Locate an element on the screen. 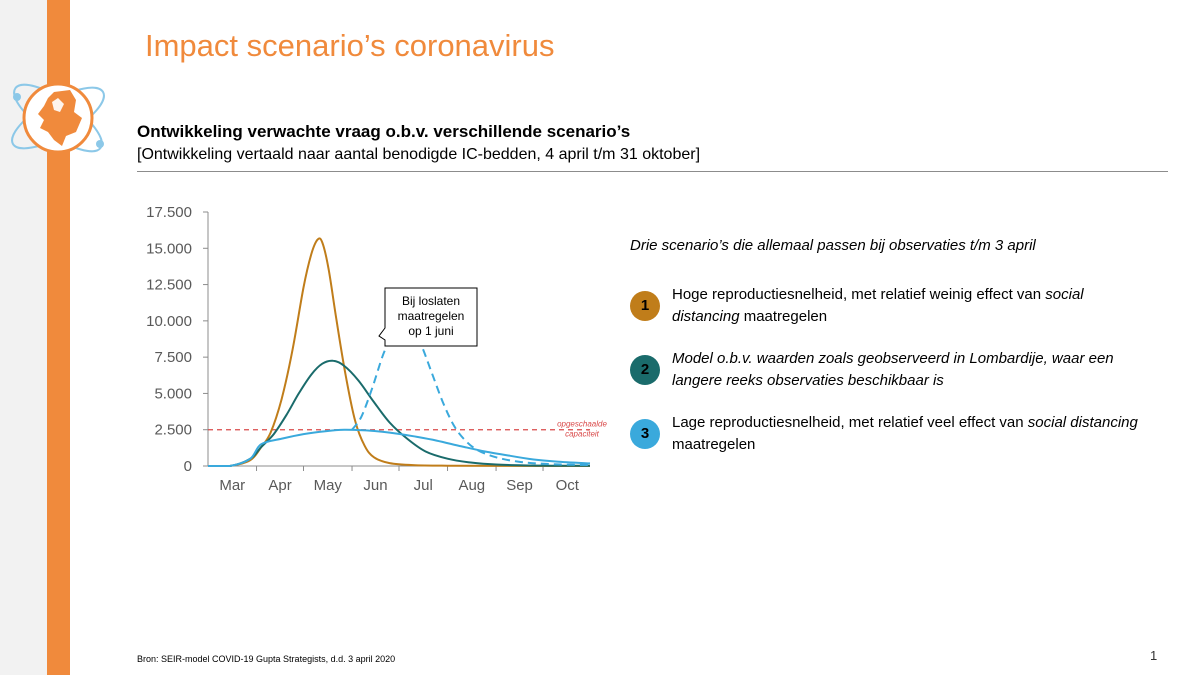  y-tick-label: 10.000 is located at coordinates (169, 321).